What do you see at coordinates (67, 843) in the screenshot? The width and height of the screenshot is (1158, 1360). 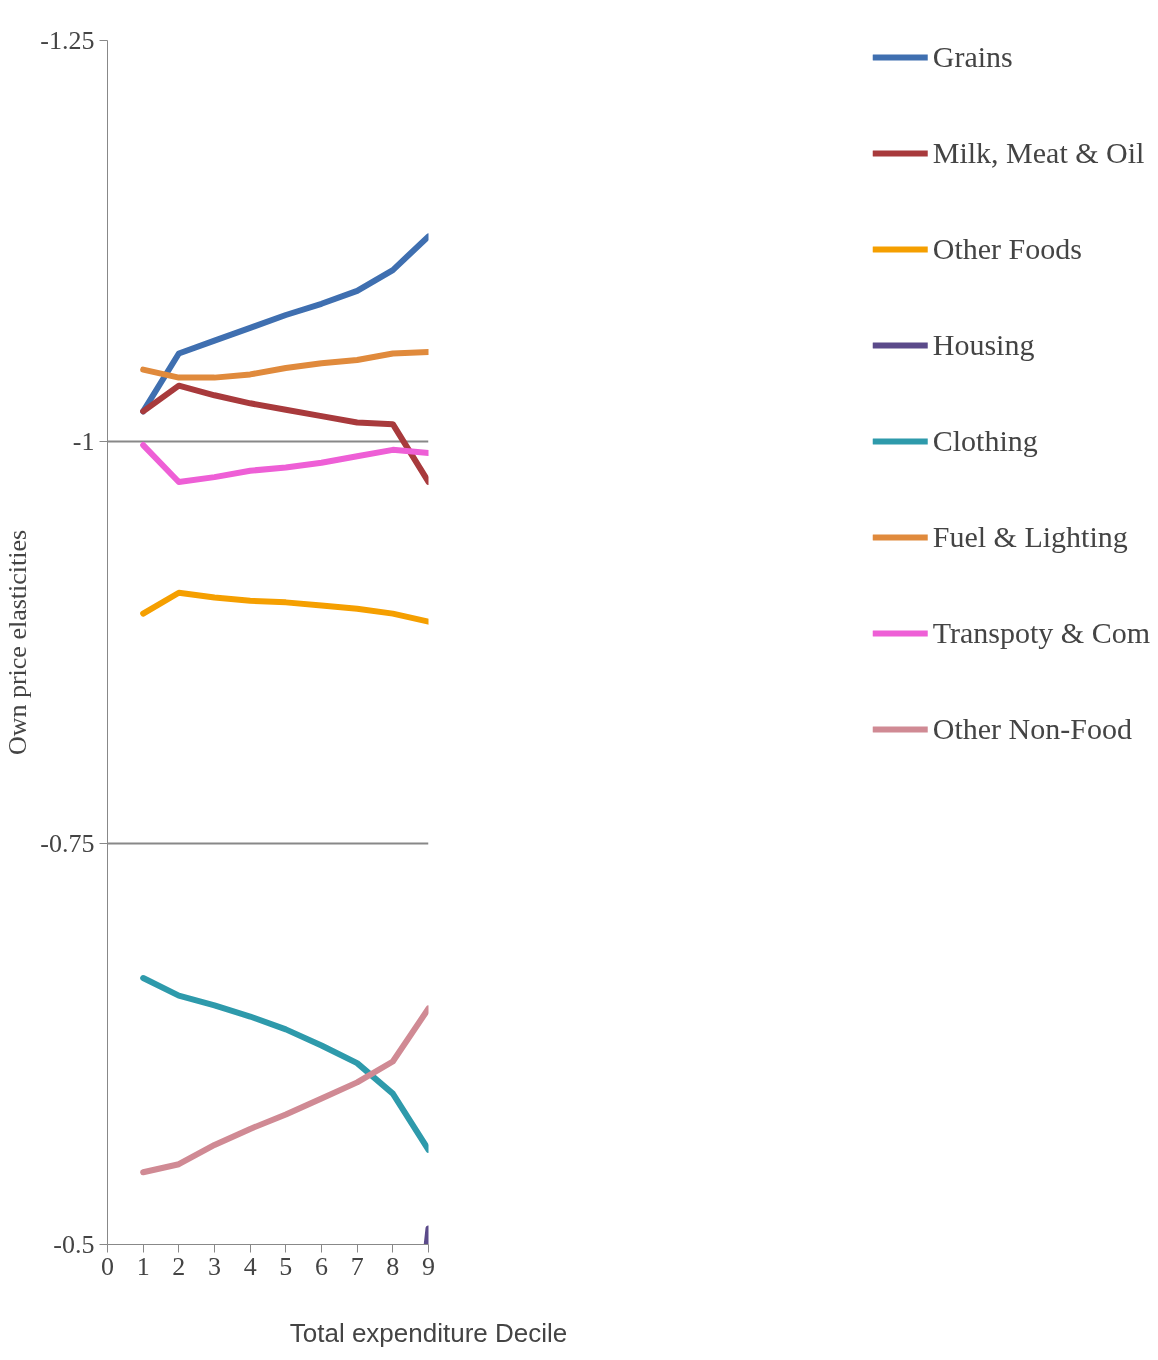 I see `y-tick-label: -0.75` at bounding box center [67, 843].